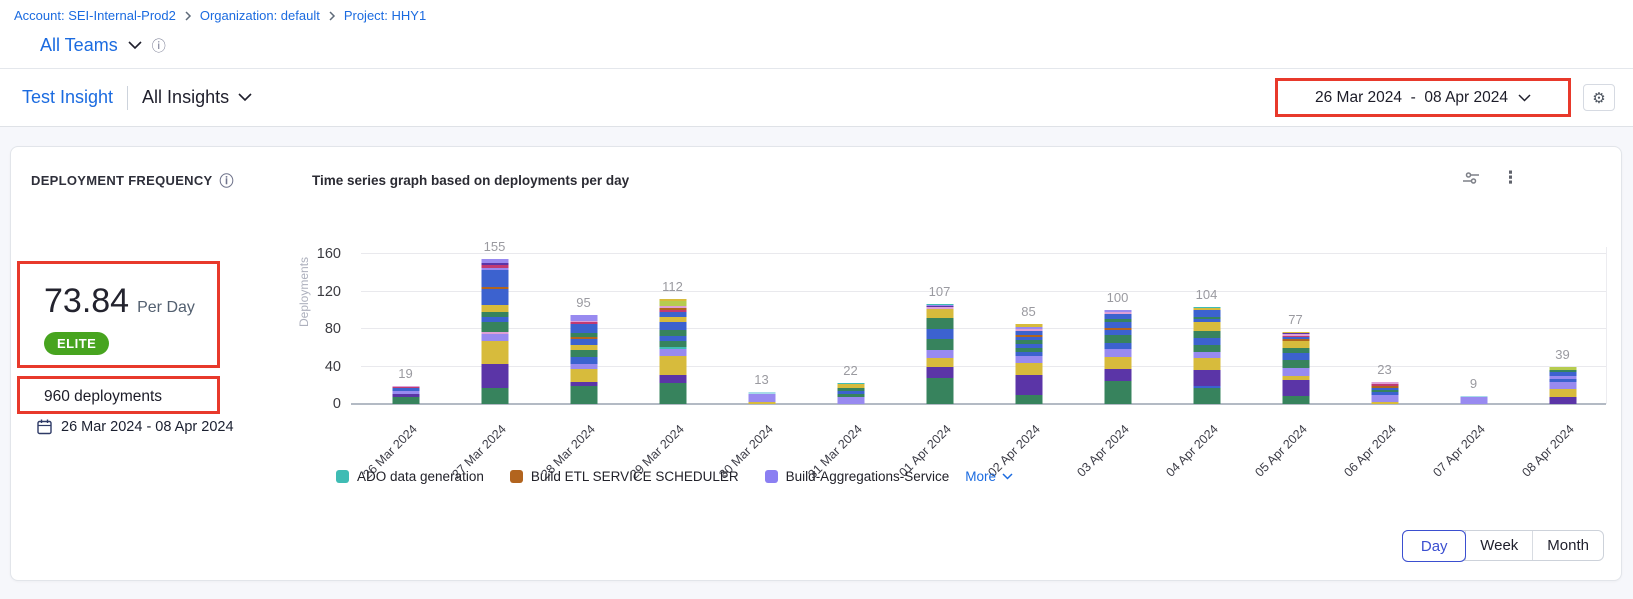 This screenshot has height=599, width=1633. Describe the element at coordinates (158, 45) in the screenshot. I see `info-icon: ⓘ` at that location.